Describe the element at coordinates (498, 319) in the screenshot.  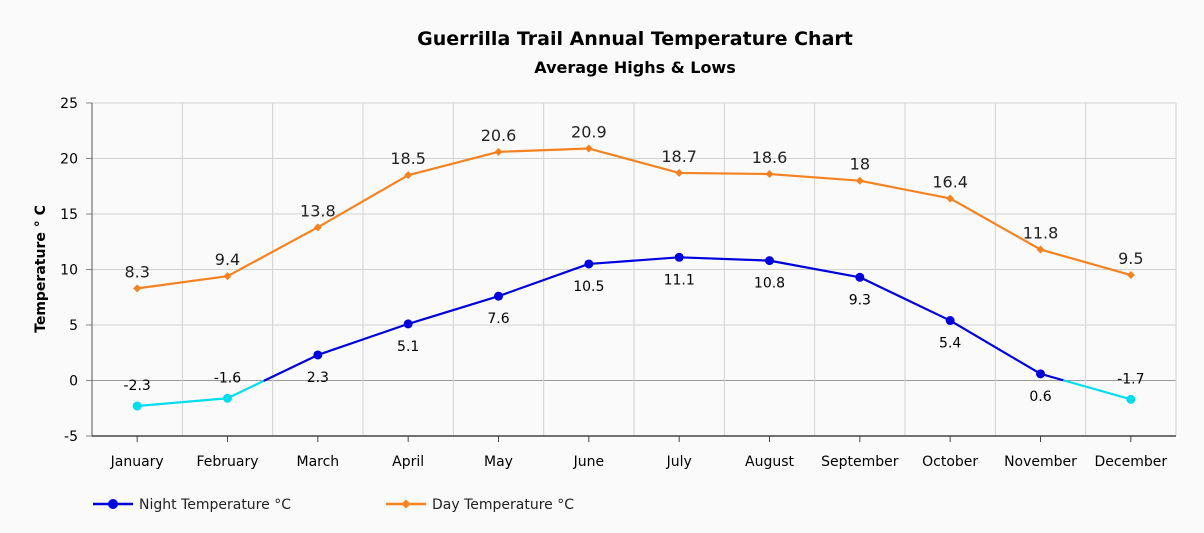
I see `night-data-label: 7.6` at that location.